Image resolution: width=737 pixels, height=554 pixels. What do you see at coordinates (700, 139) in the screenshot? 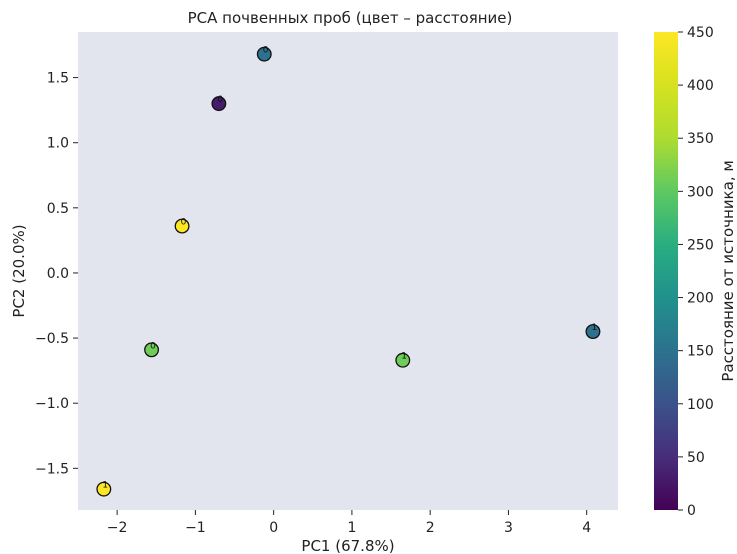
I see `colorbar-tick-label: 350` at bounding box center [700, 139].